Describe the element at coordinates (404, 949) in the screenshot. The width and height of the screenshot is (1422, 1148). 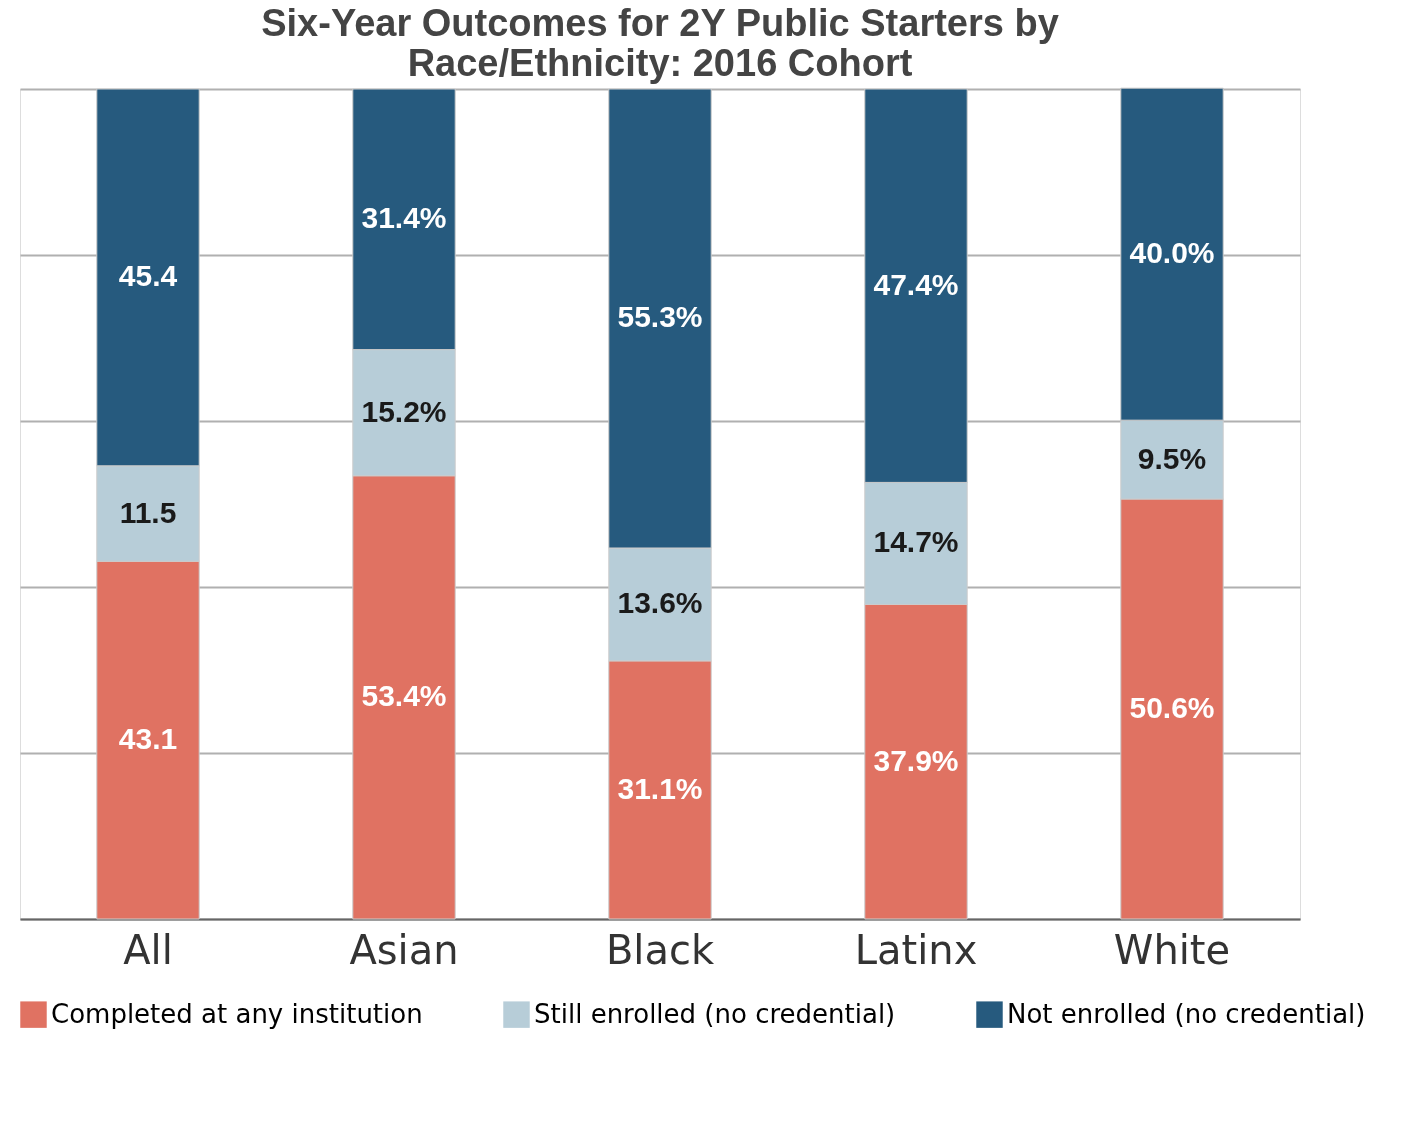
I see `x-tick-label: Asian` at that location.